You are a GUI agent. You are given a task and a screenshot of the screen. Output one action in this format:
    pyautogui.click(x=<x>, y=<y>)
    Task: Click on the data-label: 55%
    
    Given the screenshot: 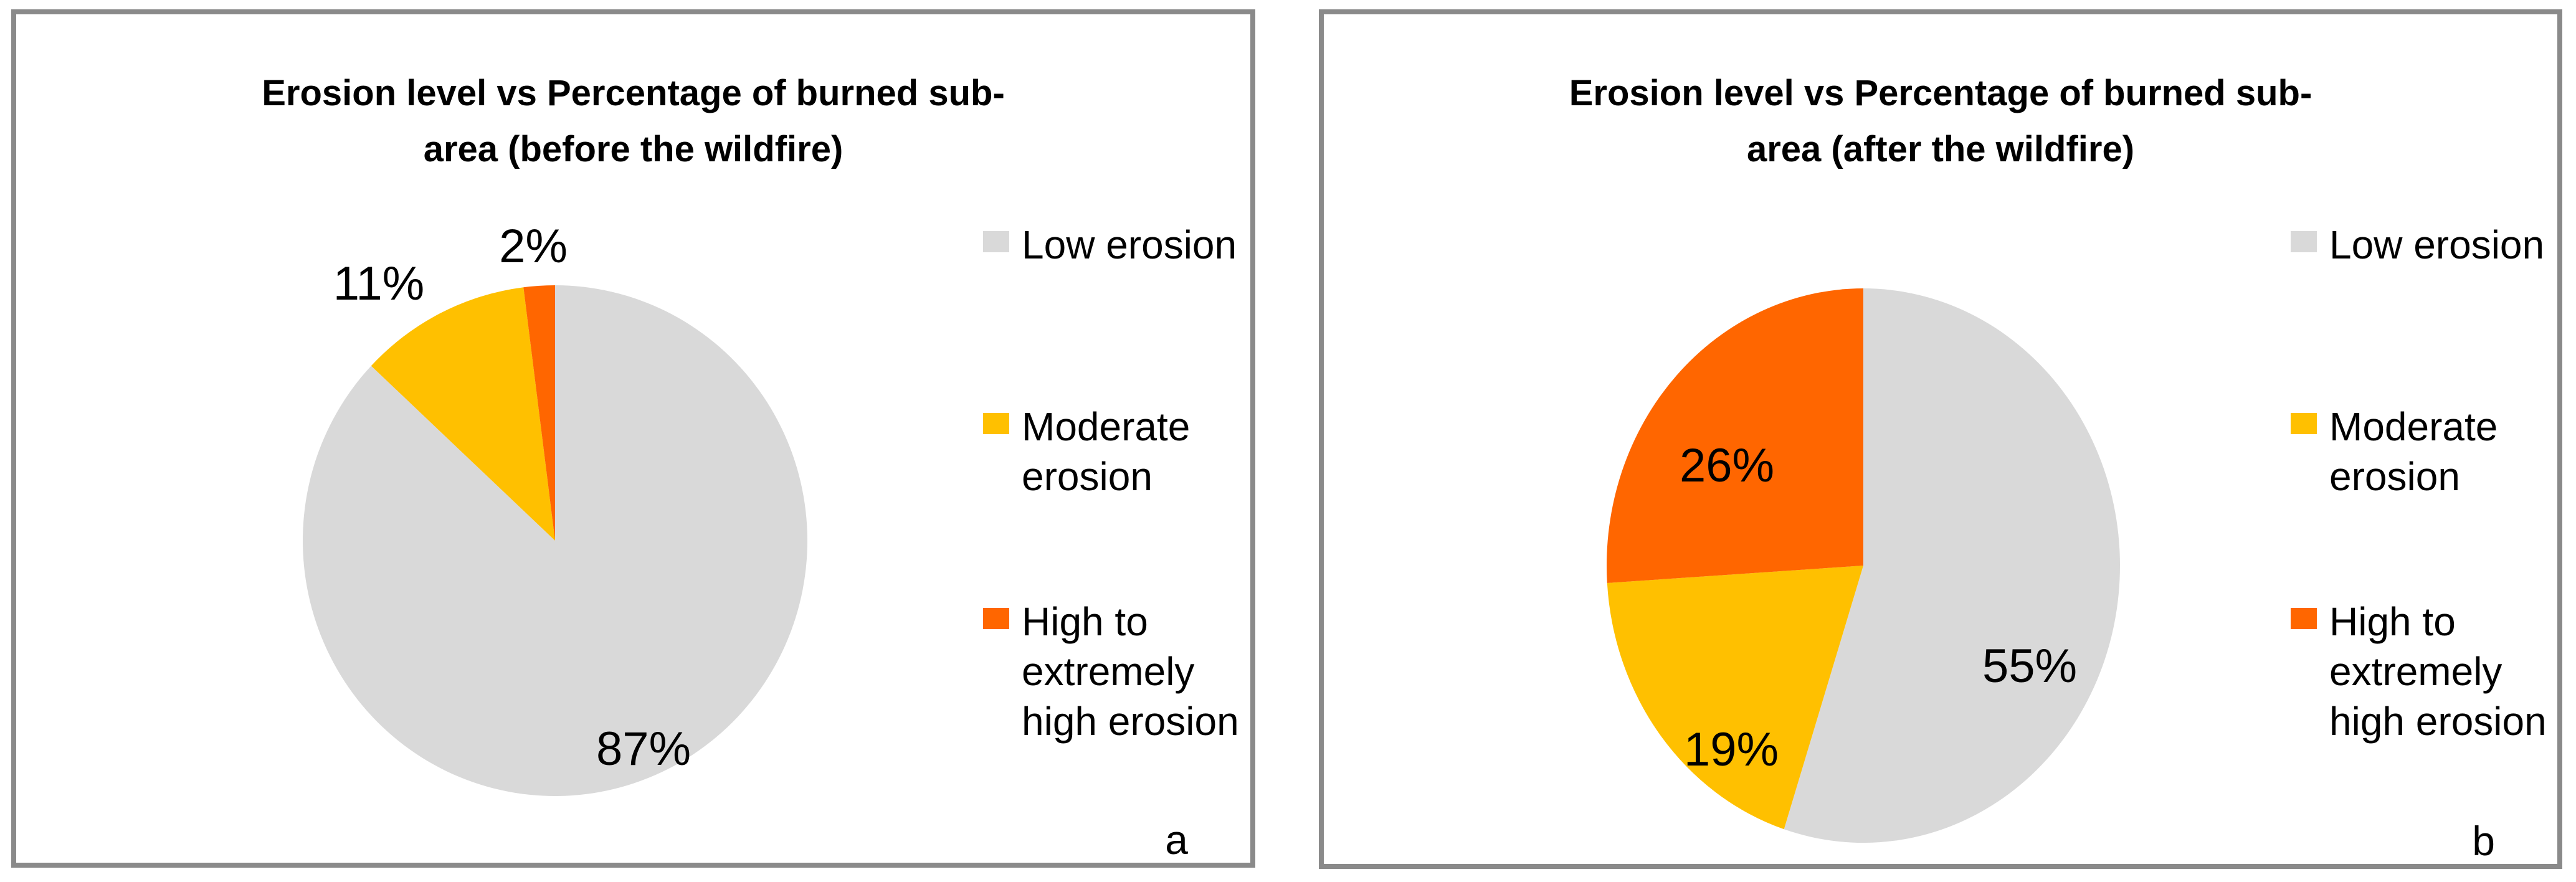 What is the action you would take?
    pyautogui.click(x=2030, y=666)
    